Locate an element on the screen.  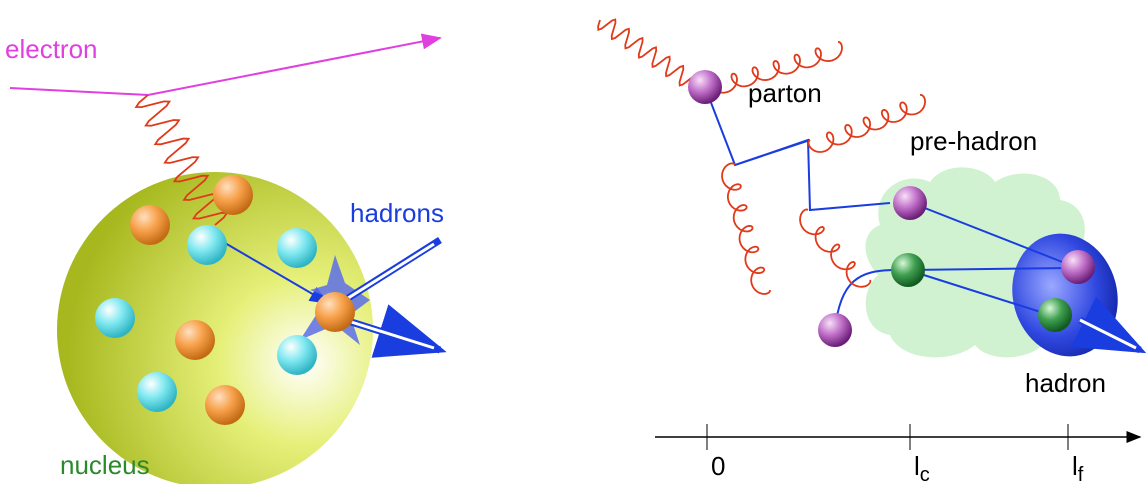
axis-label: lf is located at coordinates (1078, 467).